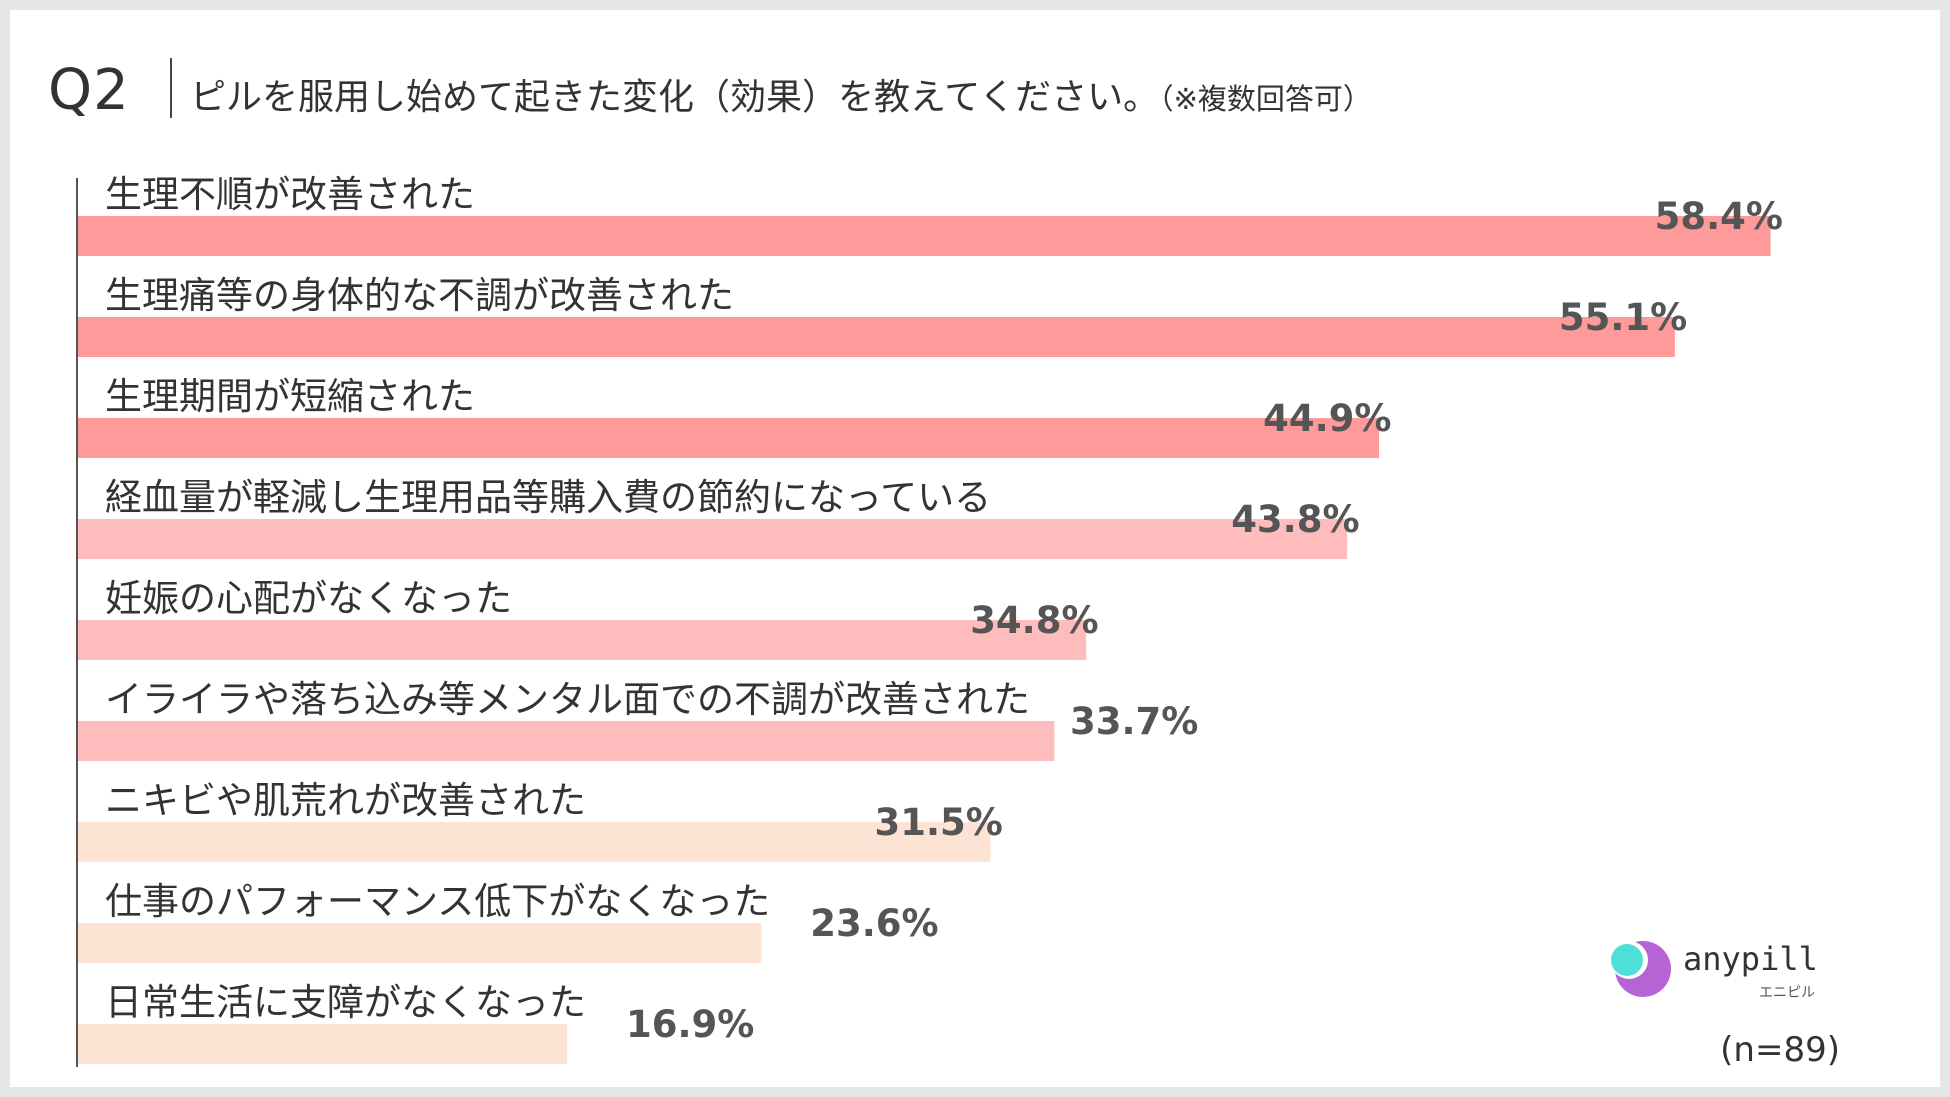 The image size is (1950, 1097). What do you see at coordinates (548, 497) in the screenshot?
I see `category-label-4: 経血量が軽減し生理用品等購入費の節約になっている` at bounding box center [548, 497].